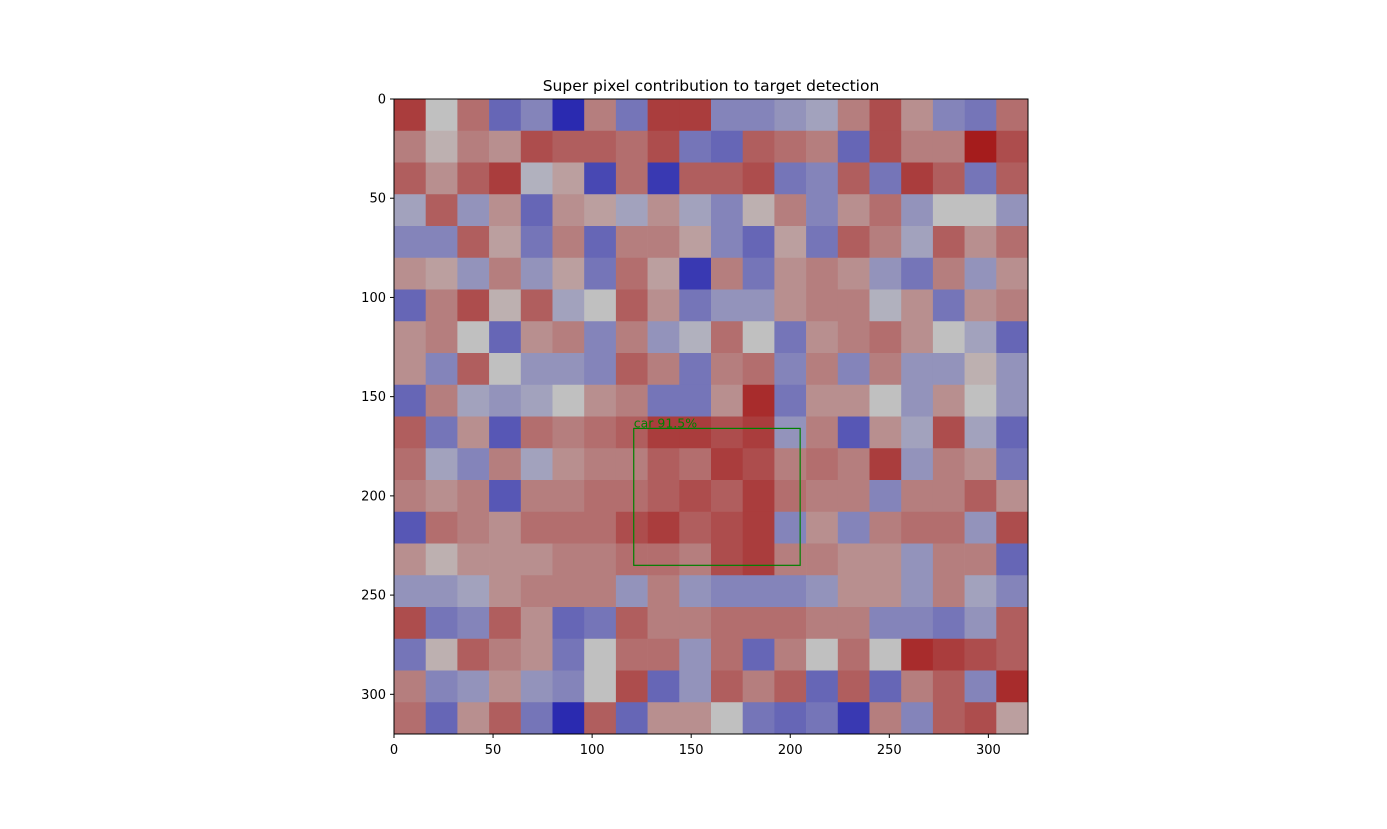  I want to click on x-tick-label: 0, so click(394, 750).